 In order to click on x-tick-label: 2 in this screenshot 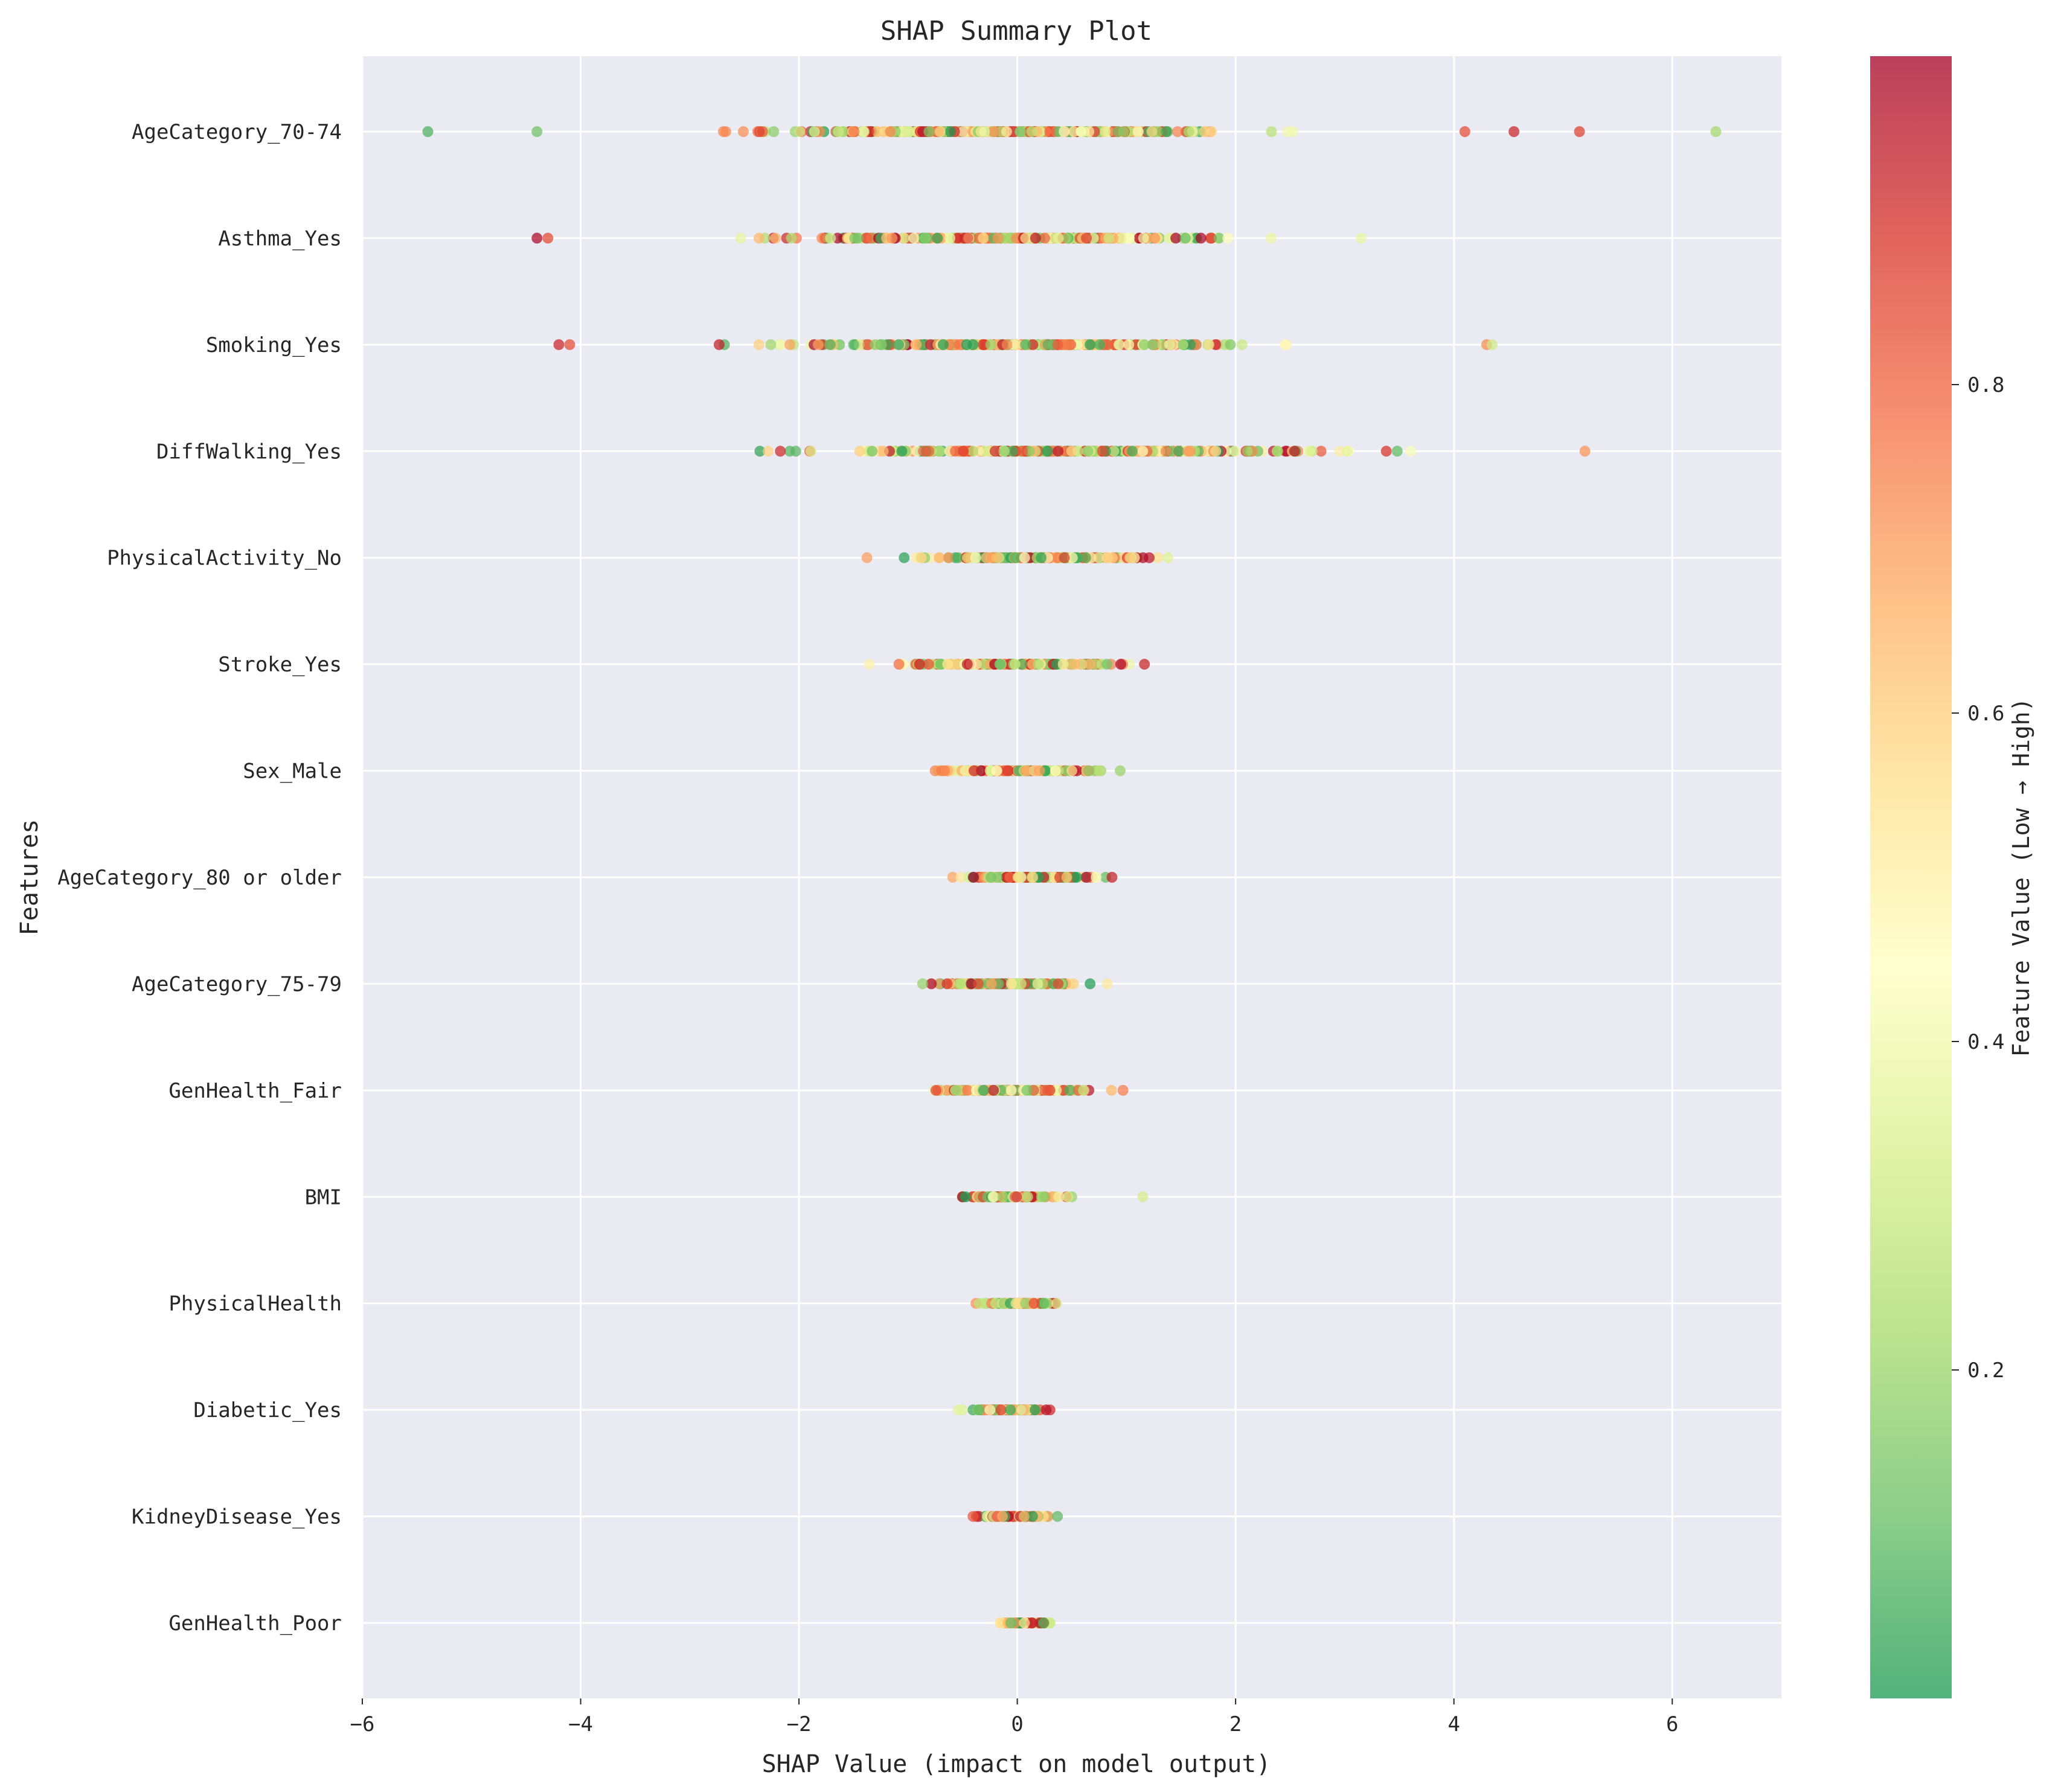, I will do `click(1235, 1724)`.